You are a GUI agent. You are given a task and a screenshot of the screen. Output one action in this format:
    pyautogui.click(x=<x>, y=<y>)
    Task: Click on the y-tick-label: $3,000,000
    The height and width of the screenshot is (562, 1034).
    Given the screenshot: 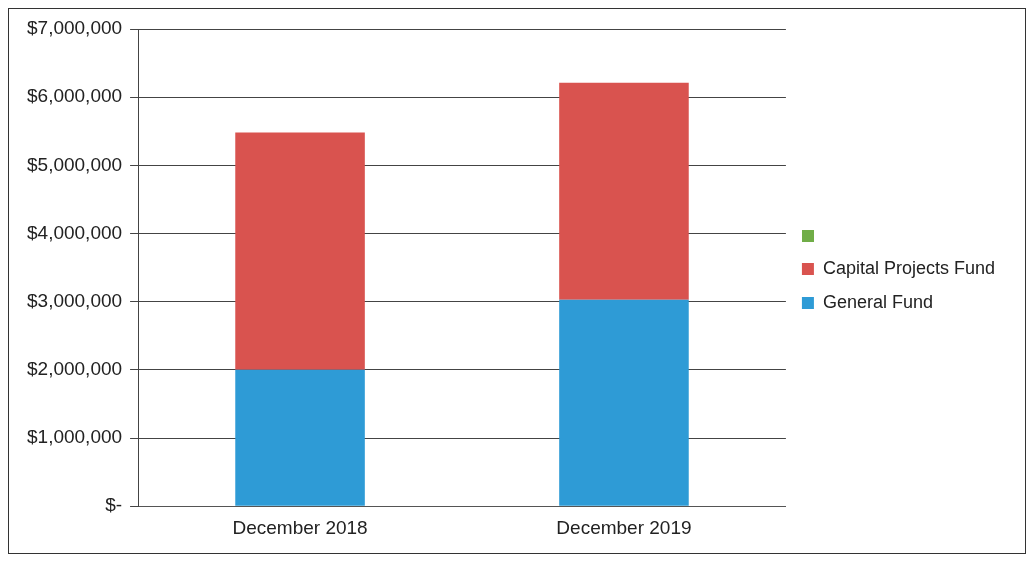 What is the action you would take?
    pyautogui.click(x=75, y=300)
    